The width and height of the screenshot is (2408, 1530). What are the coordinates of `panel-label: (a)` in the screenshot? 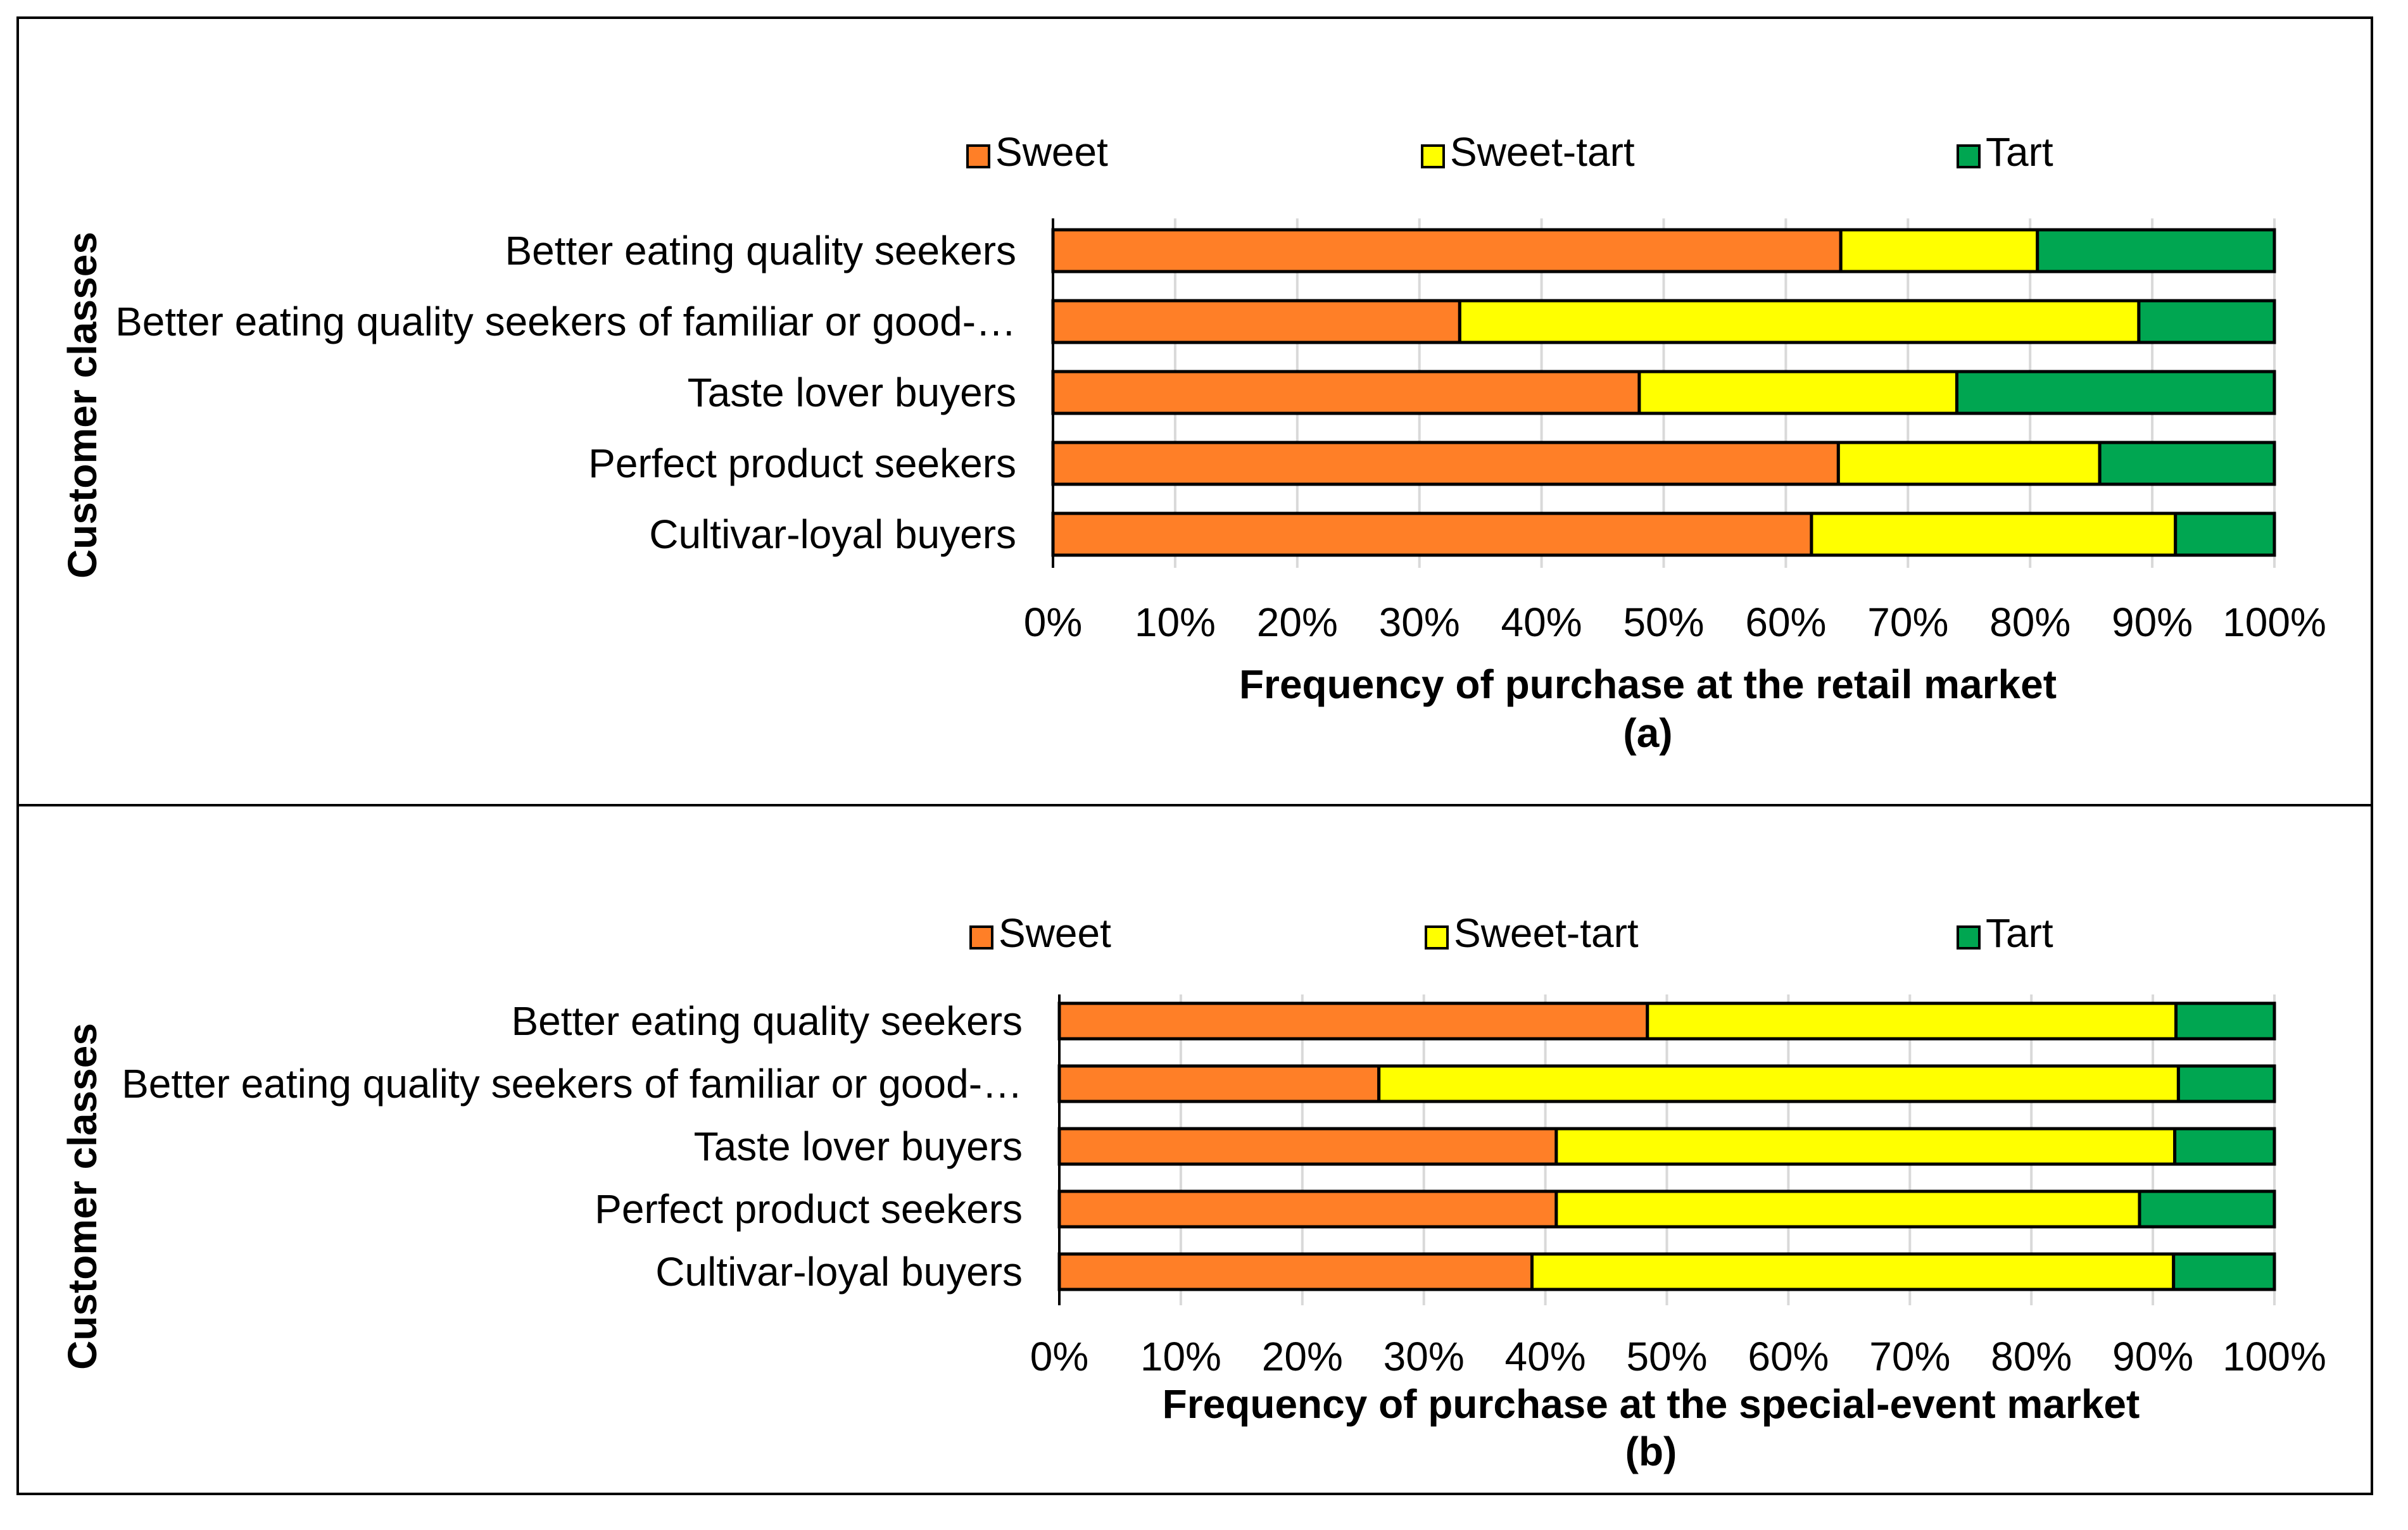 It's located at (1647, 733).